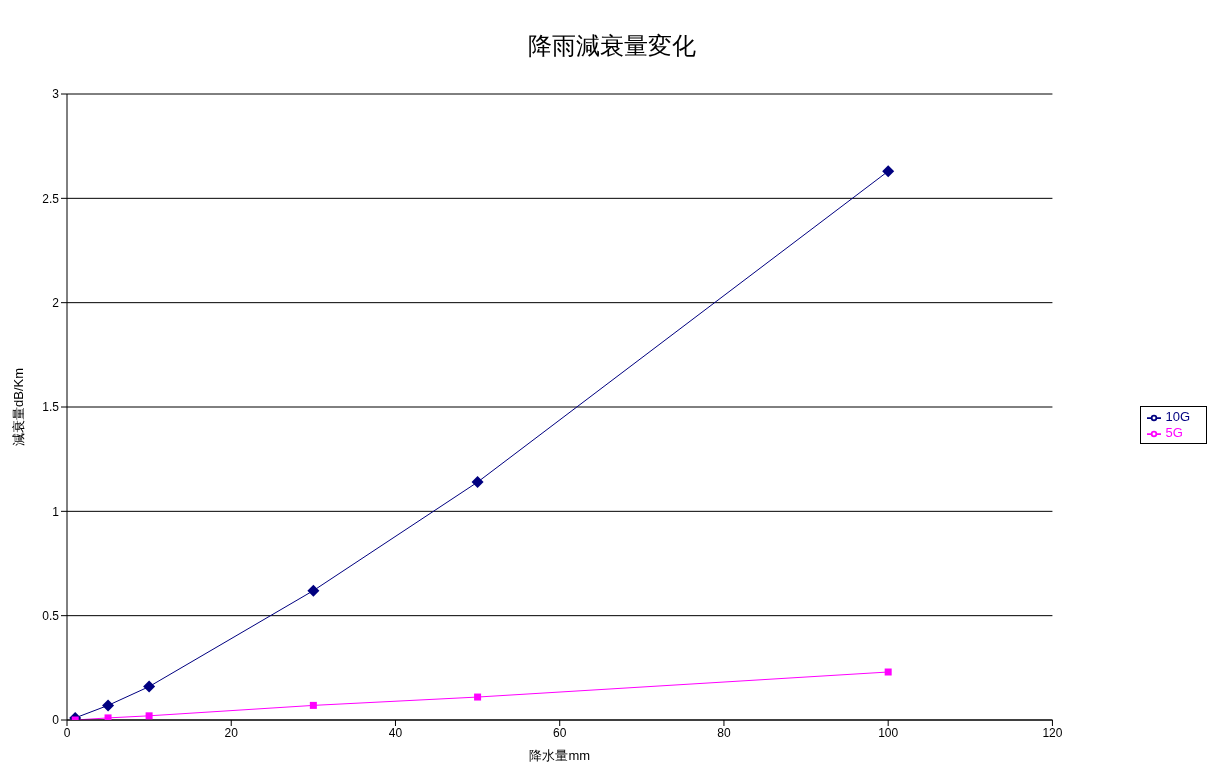 This screenshot has width=1223, height=781. What do you see at coordinates (1174, 432) in the screenshot?
I see `legend-label: 5G` at bounding box center [1174, 432].